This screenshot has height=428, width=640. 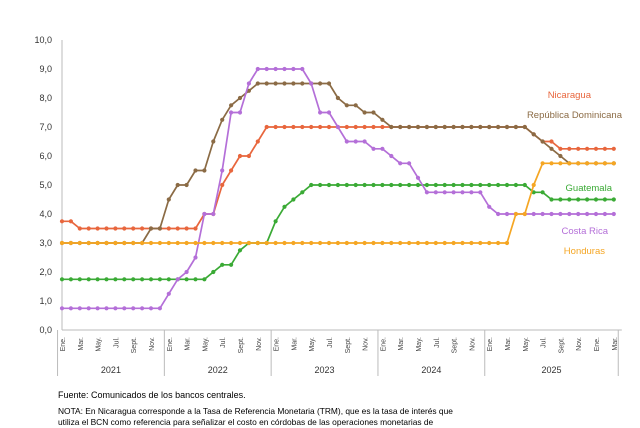 What do you see at coordinates (45, 127) in the screenshot?
I see `y-tick-label: 7,0` at bounding box center [45, 127].